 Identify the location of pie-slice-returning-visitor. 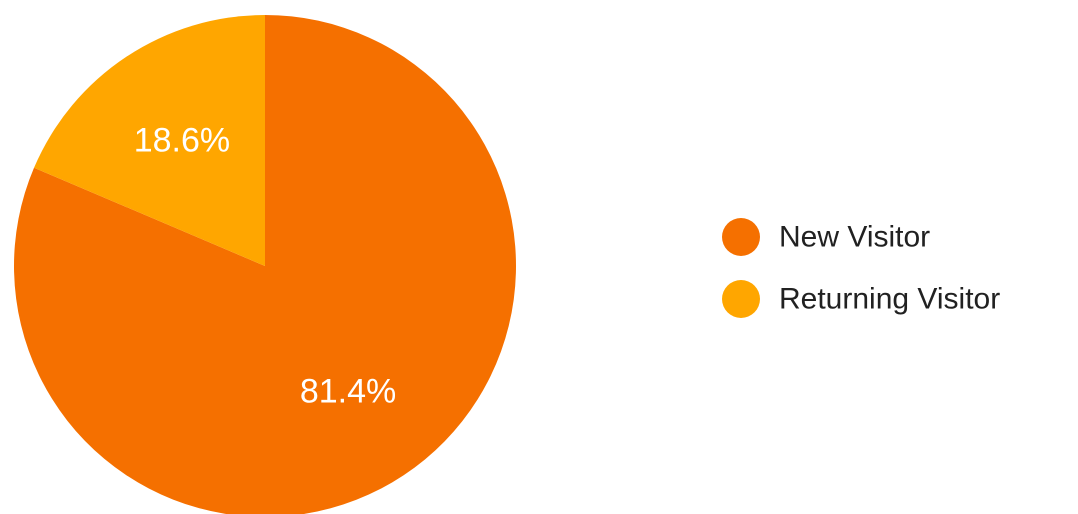
(149, 140).